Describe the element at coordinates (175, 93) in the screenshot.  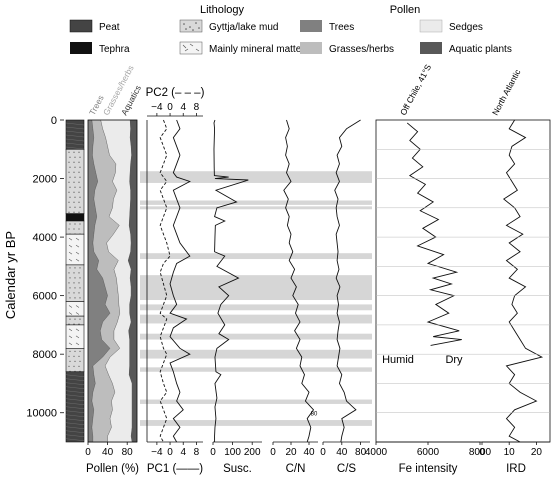
I see `pc2-axis-label: PC2 (– – –)` at that location.